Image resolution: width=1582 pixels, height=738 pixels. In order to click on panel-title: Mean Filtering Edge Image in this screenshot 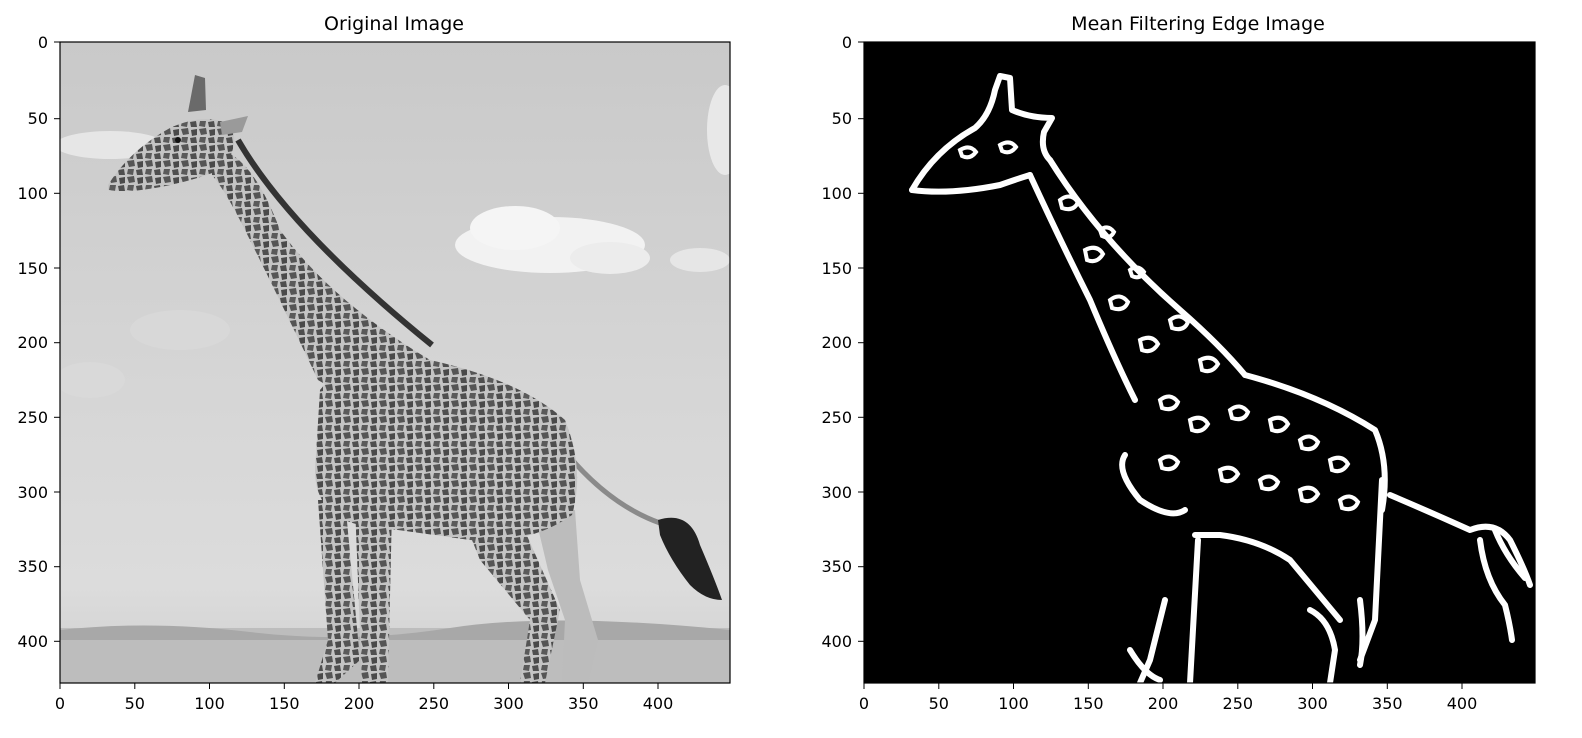, I will do `click(1198, 24)`.